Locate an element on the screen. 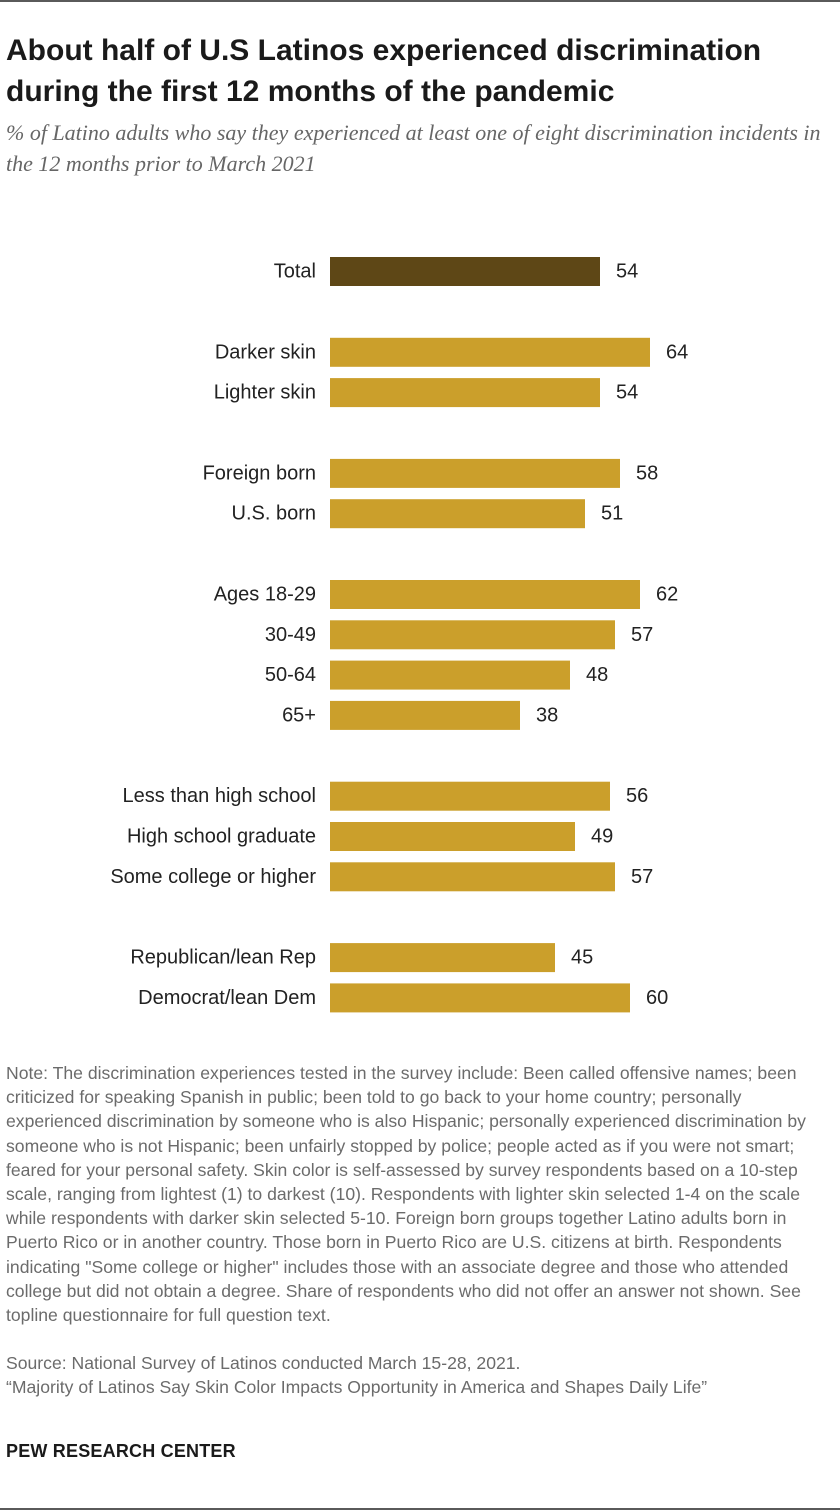 This screenshot has height=1510, width=840. category-label-u-s-born: U.S. born is located at coordinates (274, 514).